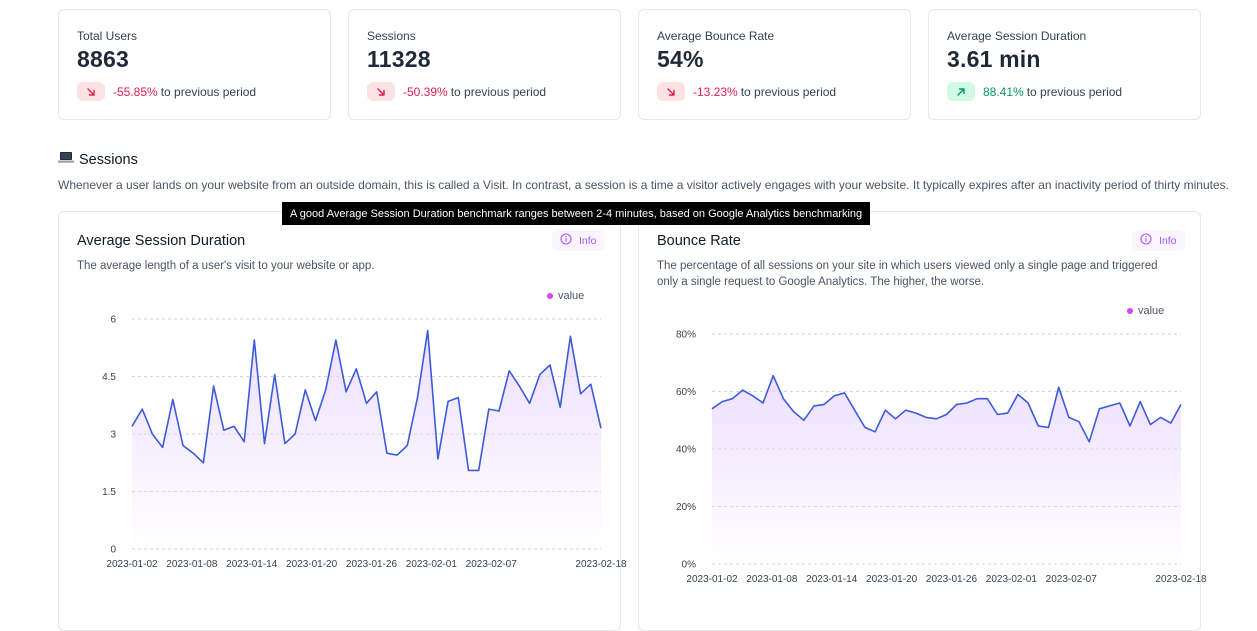  What do you see at coordinates (107, 36) in the screenshot?
I see `kpi-label: Total Users` at bounding box center [107, 36].